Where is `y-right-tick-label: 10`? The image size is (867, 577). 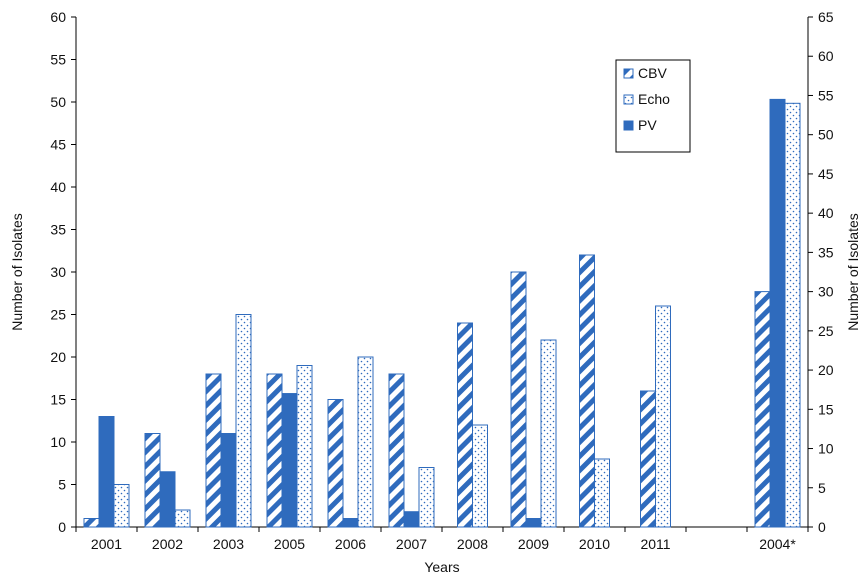
y-right-tick-label: 10 is located at coordinates (826, 449).